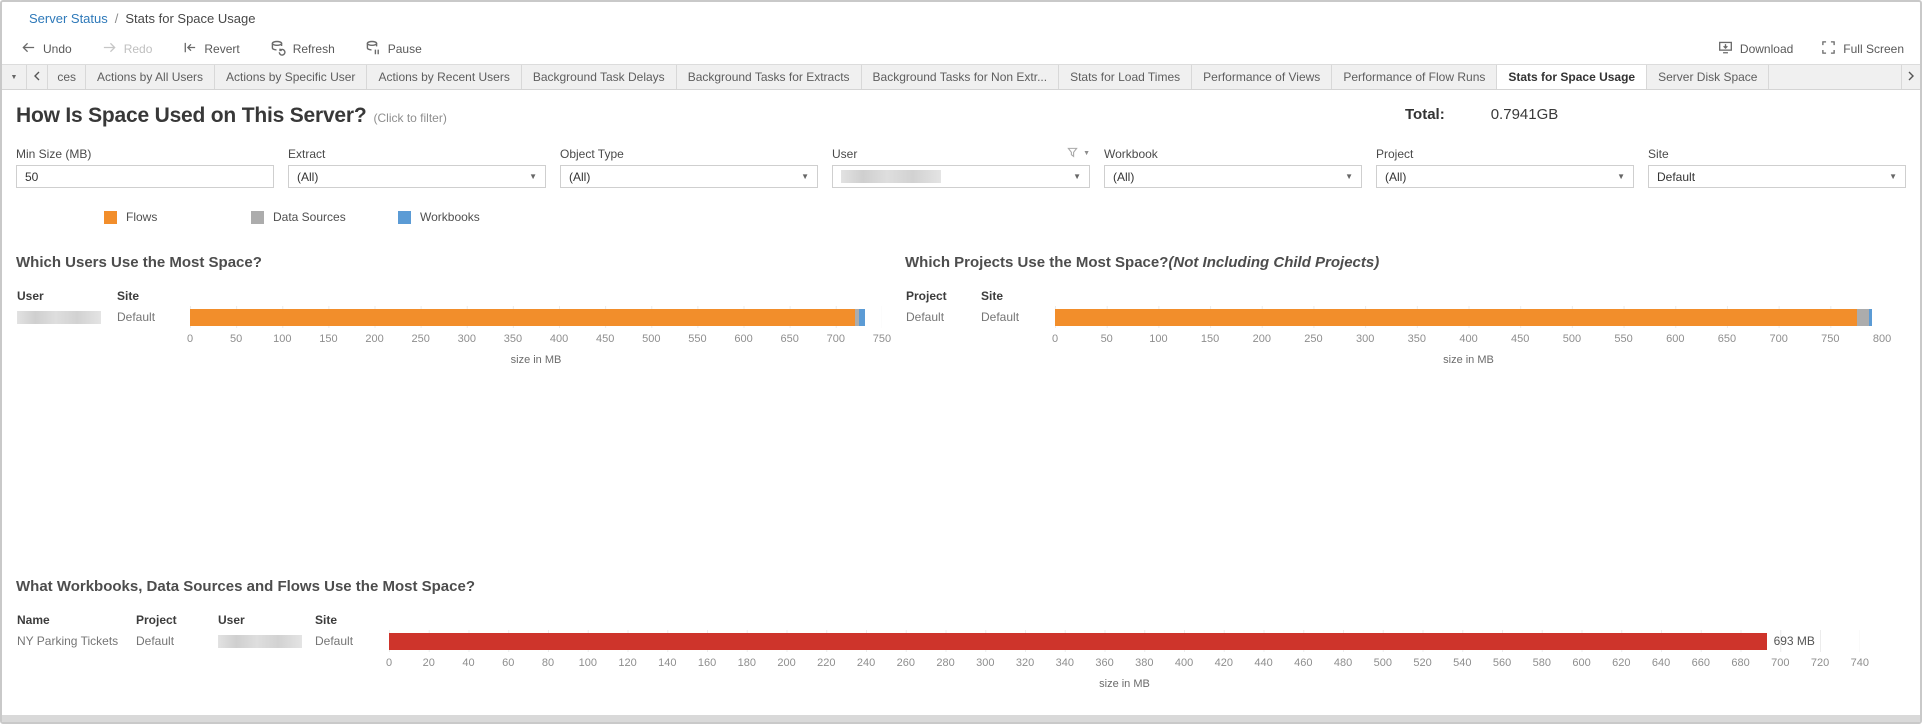  What do you see at coordinates (992, 296) in the screenshot?
I see `projects-chart-col-site: Site` at bounding box center [992, 296].